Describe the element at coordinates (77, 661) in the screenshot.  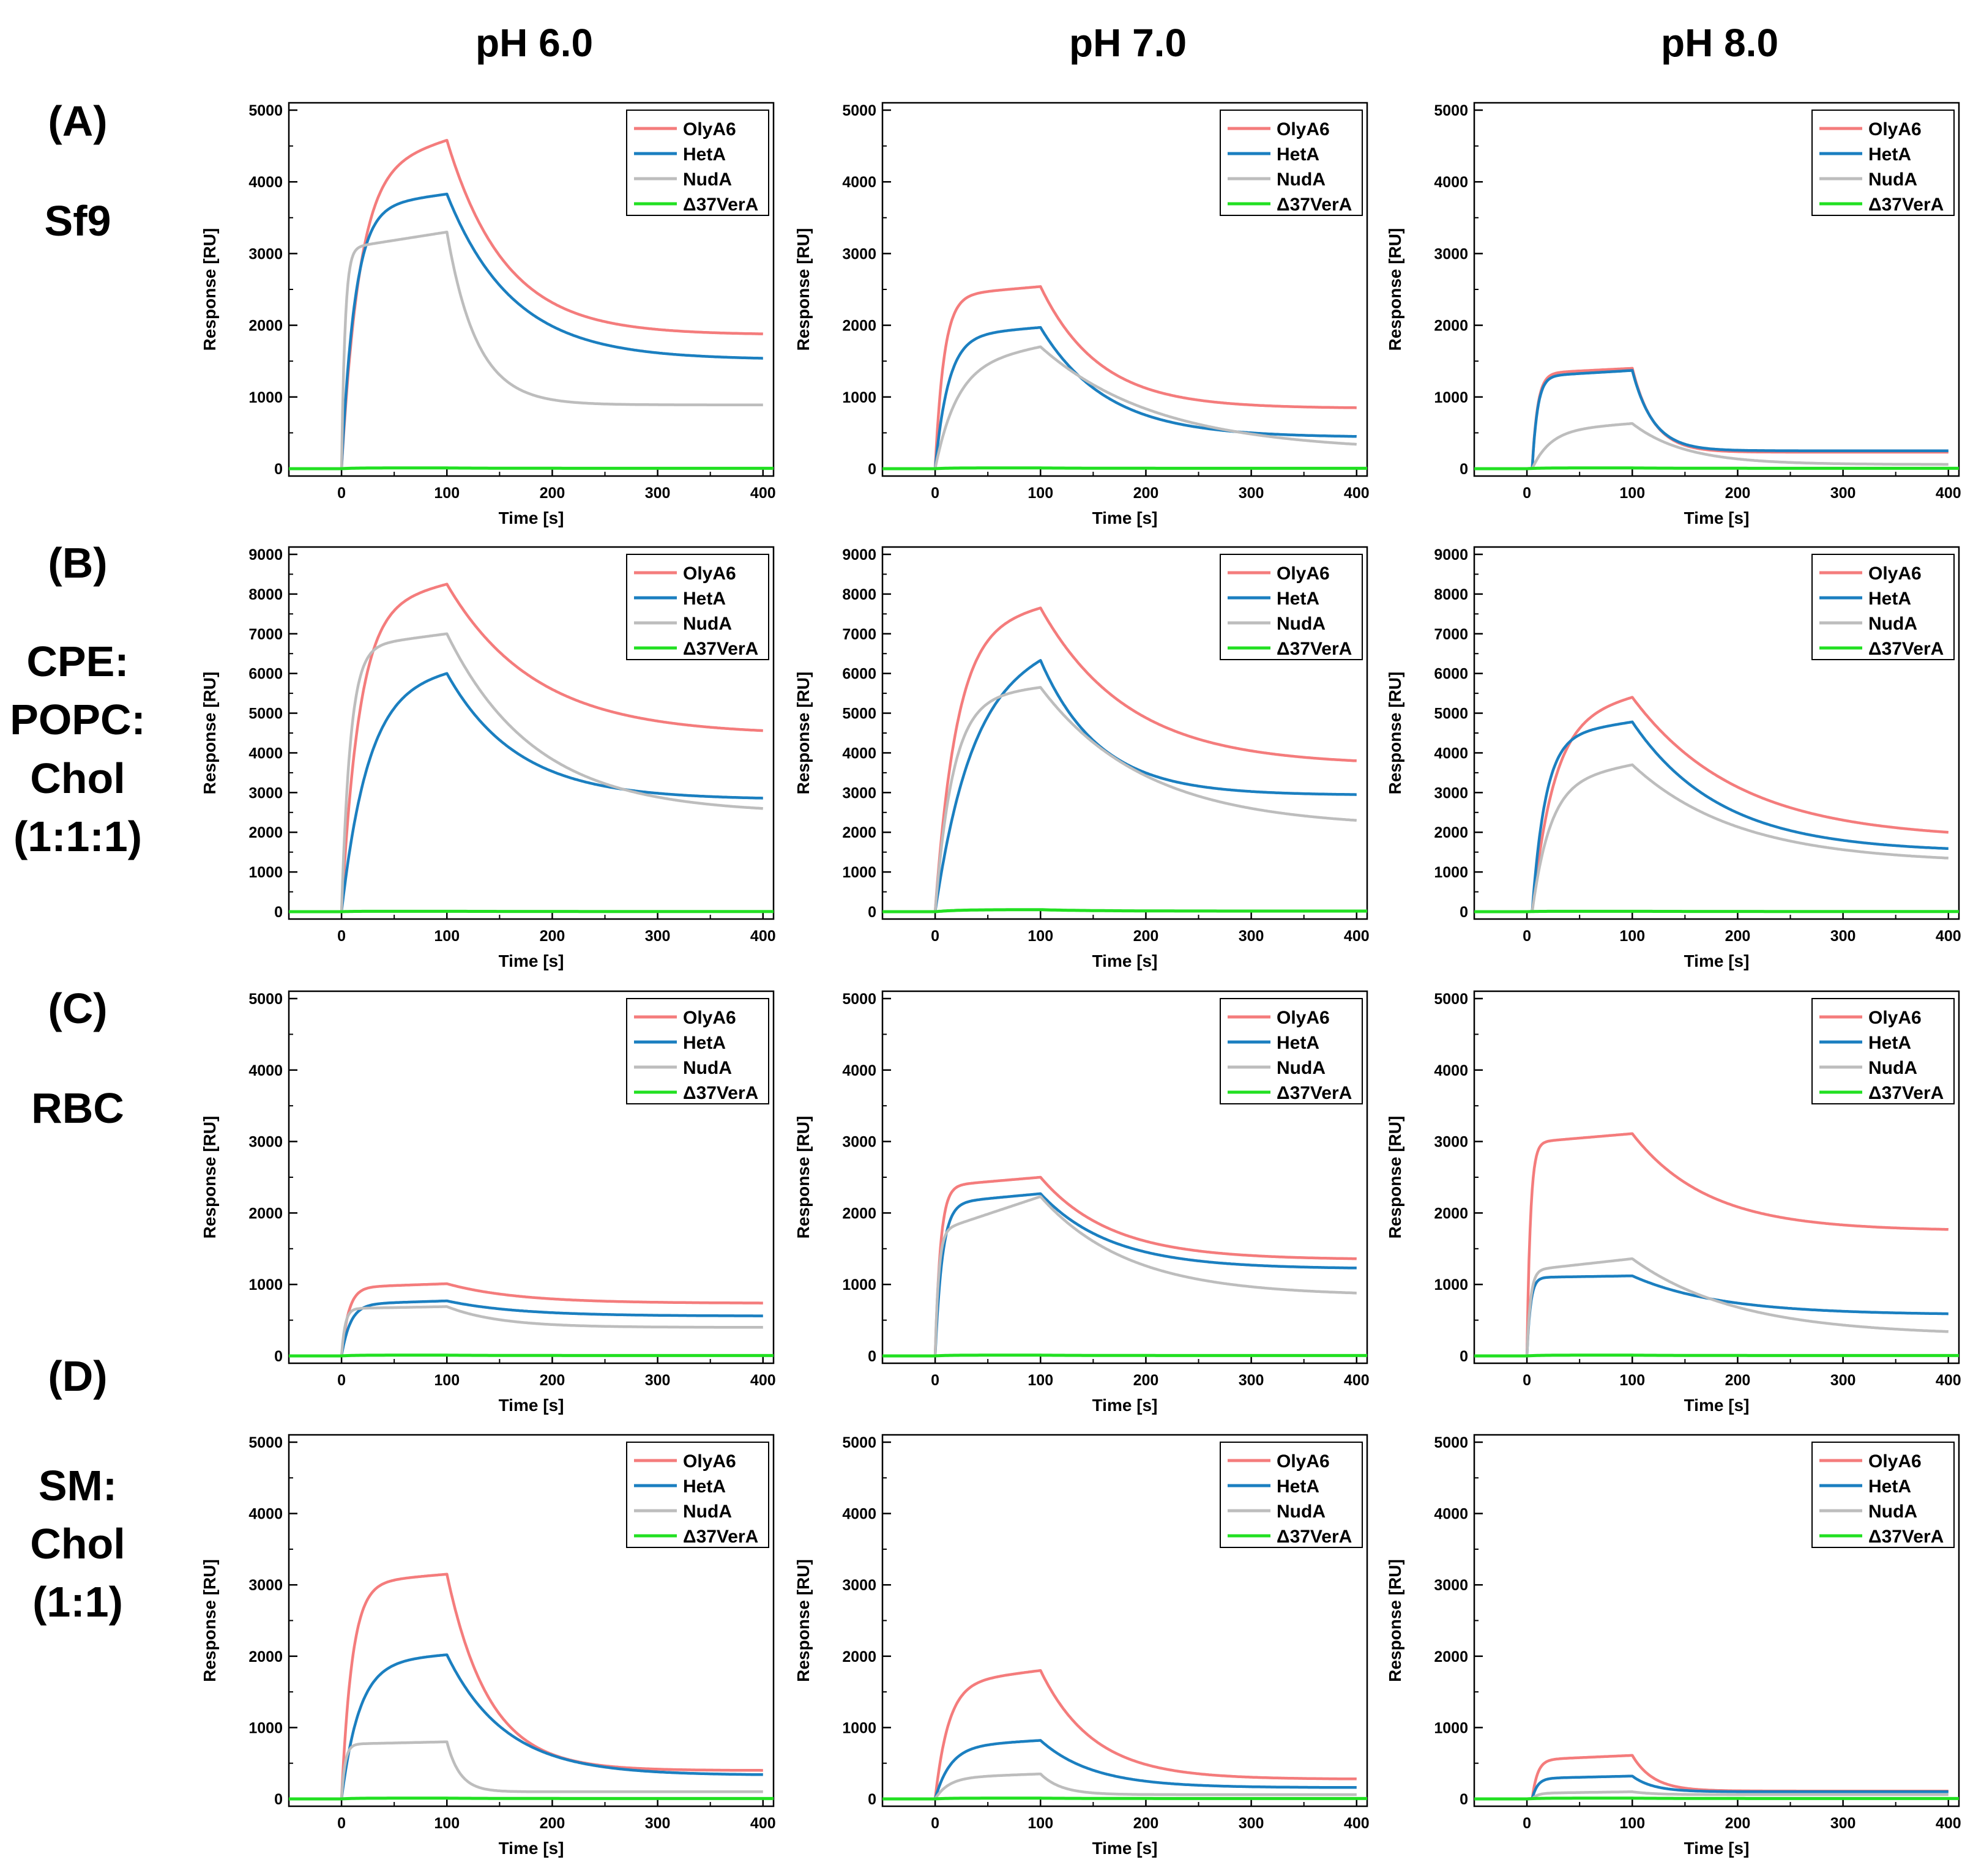
I see `row-name-cpe: CPE:` at that location.